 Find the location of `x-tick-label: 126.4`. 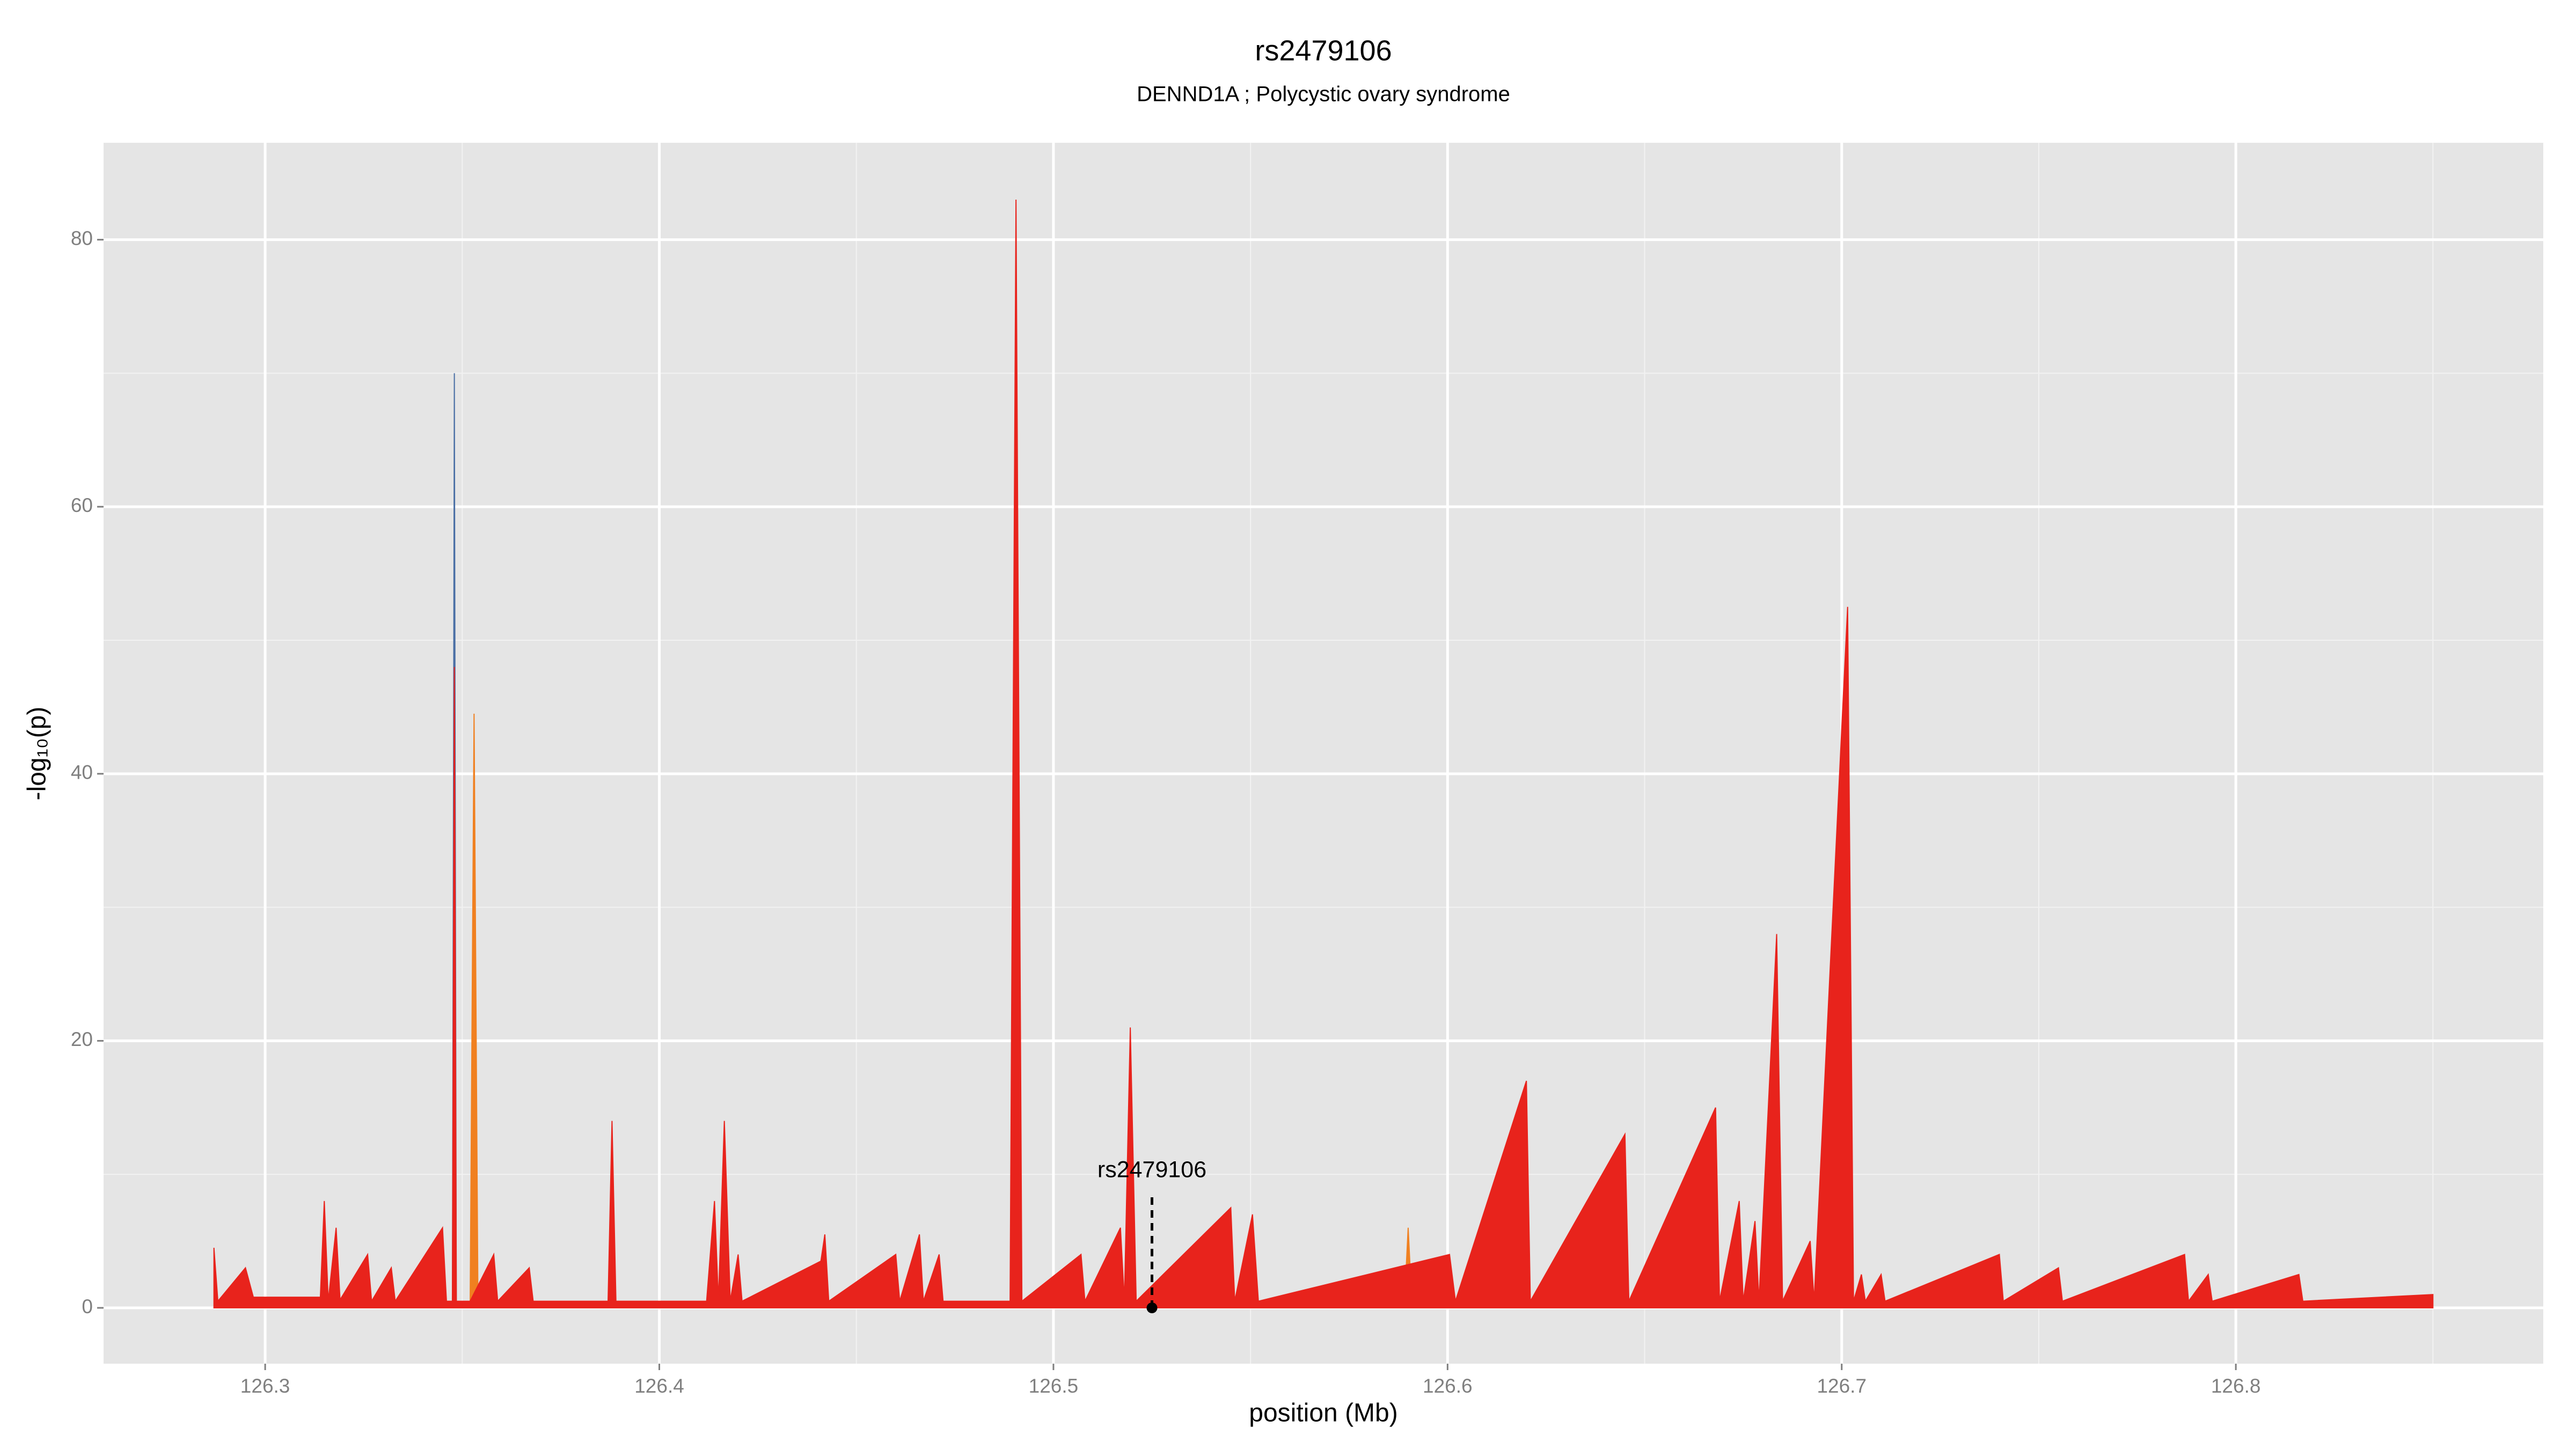

x-tick-label: 126.4 is located at coordinates (659, 1386).